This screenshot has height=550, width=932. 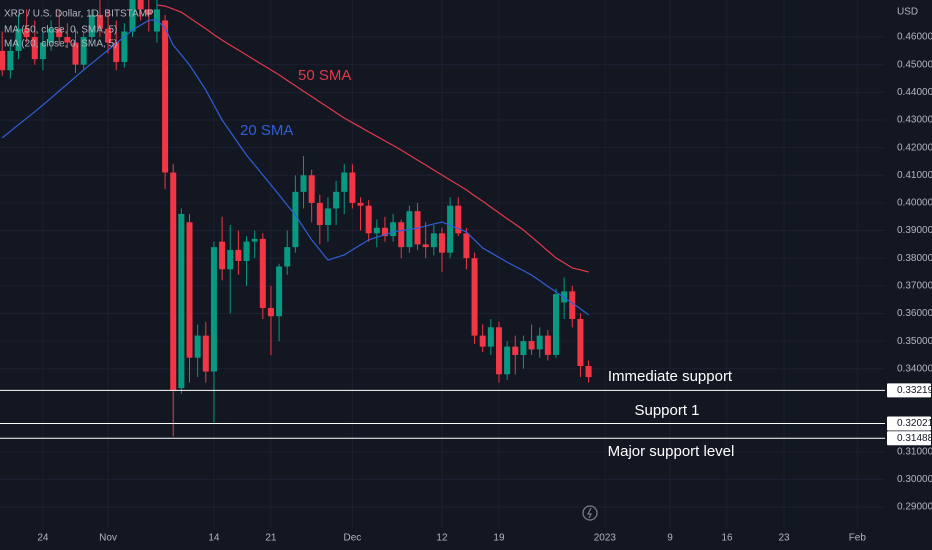 I want to click on y-tick-label: 0.44000, so click(x=914, y=92).